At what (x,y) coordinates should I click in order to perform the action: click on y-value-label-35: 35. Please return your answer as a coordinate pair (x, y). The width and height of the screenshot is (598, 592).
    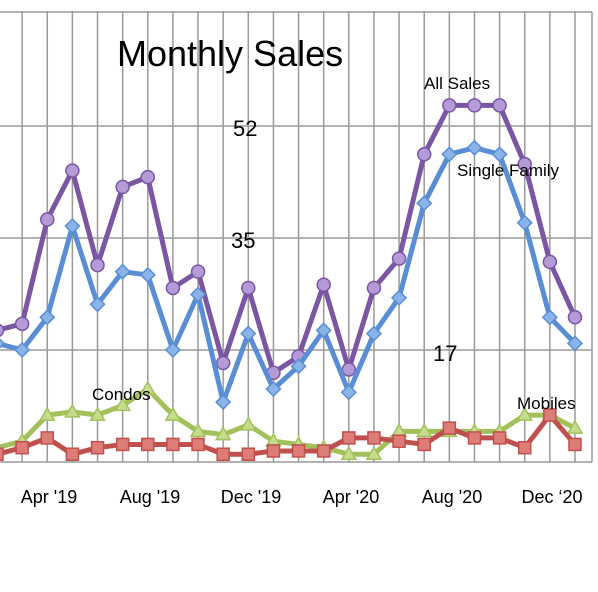
    Looking at the image, I should click on (243, 240).